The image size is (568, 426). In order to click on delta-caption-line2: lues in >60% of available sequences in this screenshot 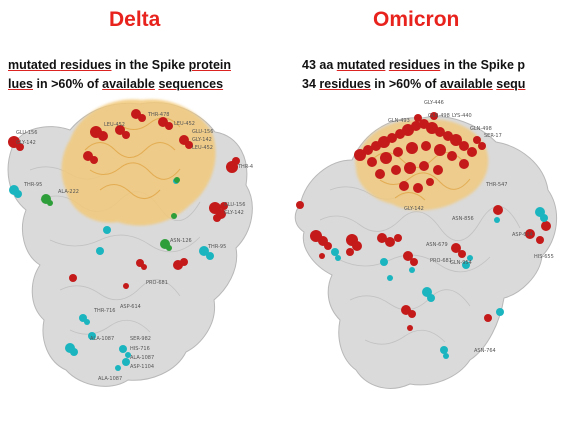, I will do `click(133, 84)`.